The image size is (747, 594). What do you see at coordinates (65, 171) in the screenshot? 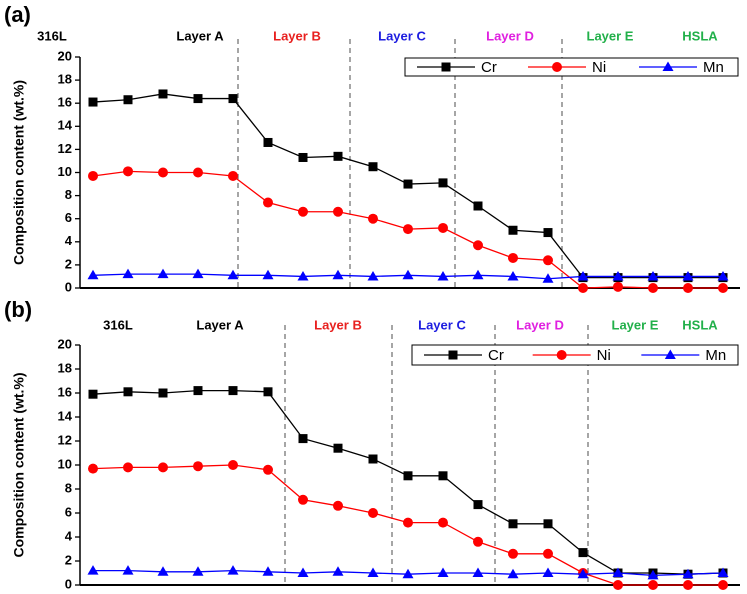
I see `y-tick-label: 10` at bounding box center [65, 171].